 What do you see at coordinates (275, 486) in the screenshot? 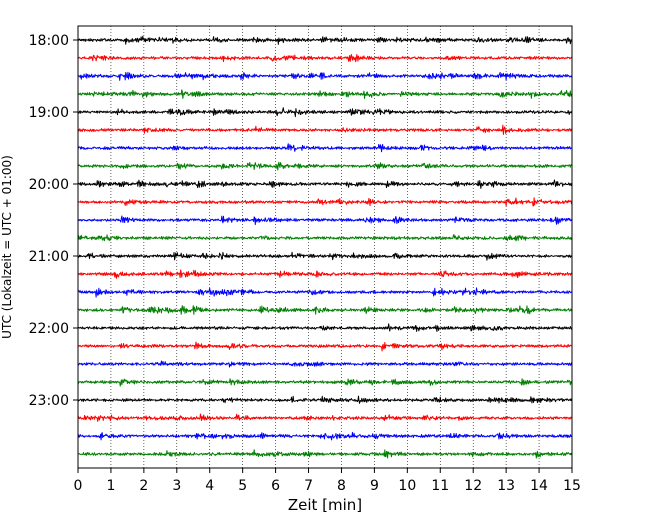
I see `x-tick-label: 6` at bounding box center [275, 486].